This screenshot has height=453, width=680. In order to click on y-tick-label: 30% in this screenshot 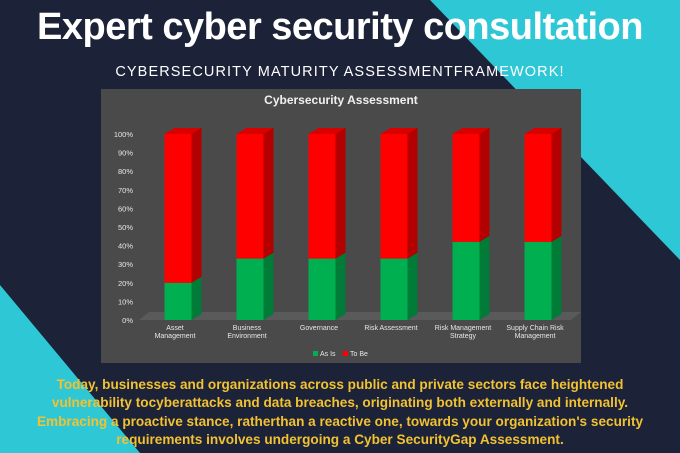, I will do `click(125, 264)`.